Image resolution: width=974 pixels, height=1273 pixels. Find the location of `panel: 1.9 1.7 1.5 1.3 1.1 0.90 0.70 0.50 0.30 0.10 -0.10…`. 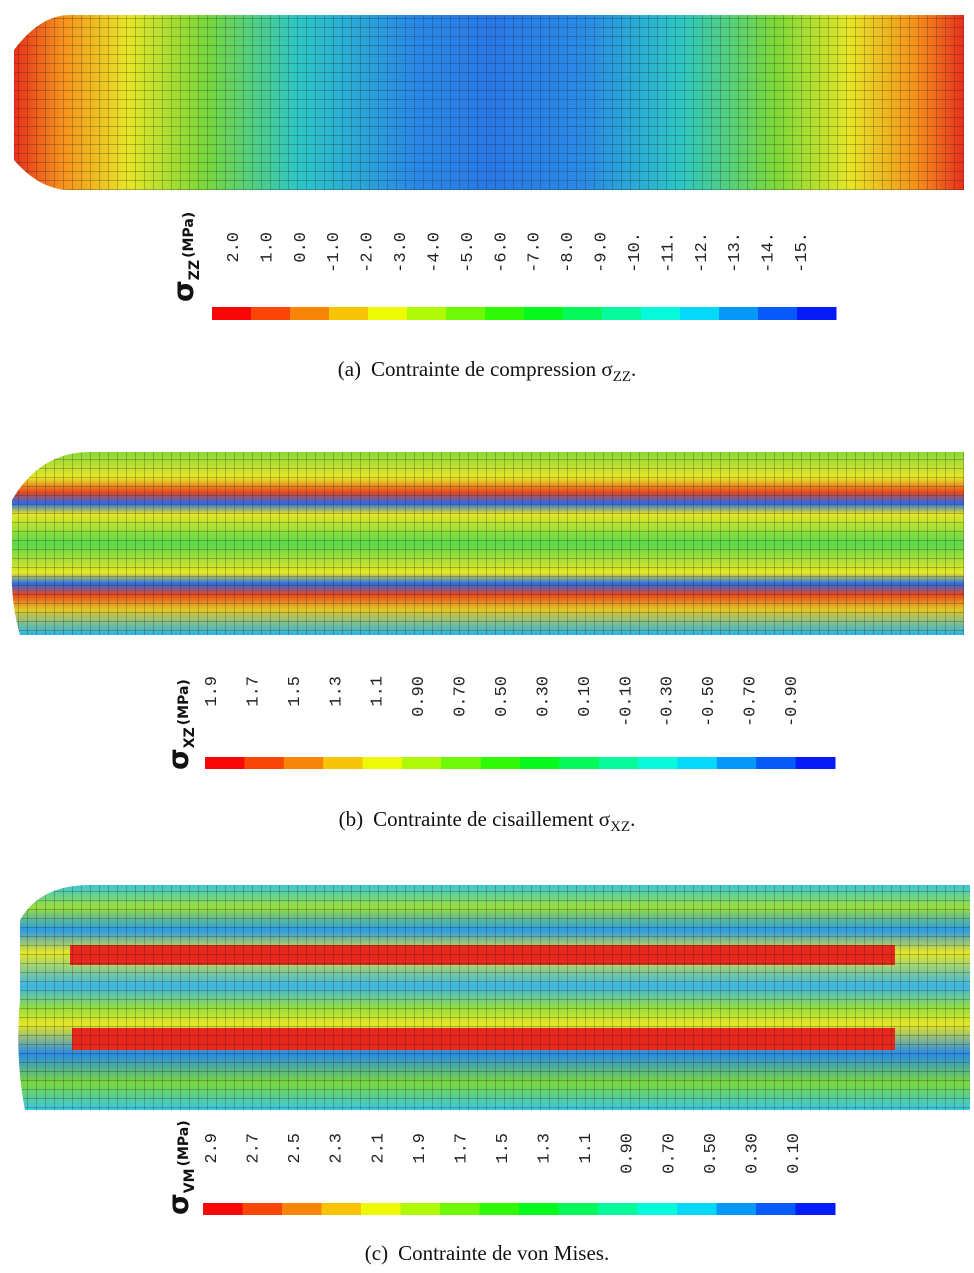

panel: 1.9 1.7 1.5 1.3 1.1 0.90 0.70 0.50 0.30 0.10 -0.10… is located at coordinates (499, 755).